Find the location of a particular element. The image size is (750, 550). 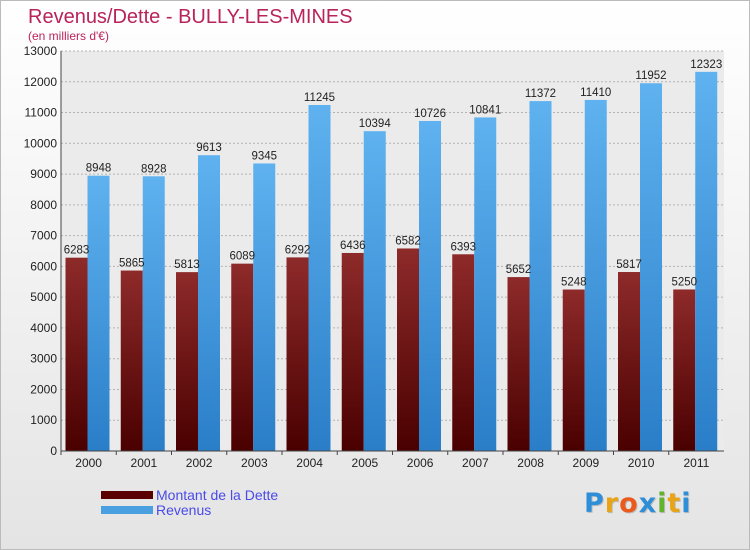

x-tick-label: 2006 is located at coordinates (420, 463).